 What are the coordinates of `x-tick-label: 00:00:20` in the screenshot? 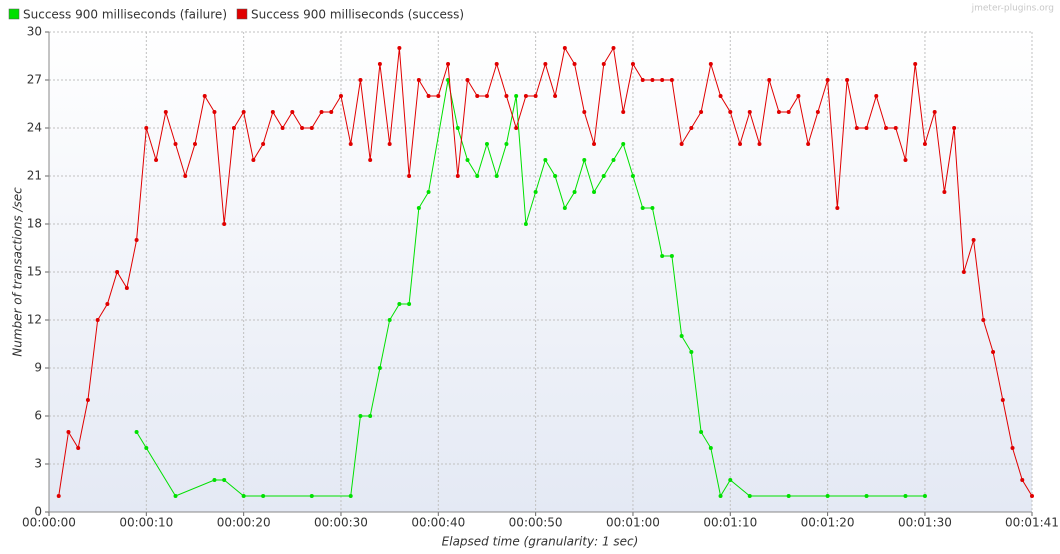 It's located at (244, 523).